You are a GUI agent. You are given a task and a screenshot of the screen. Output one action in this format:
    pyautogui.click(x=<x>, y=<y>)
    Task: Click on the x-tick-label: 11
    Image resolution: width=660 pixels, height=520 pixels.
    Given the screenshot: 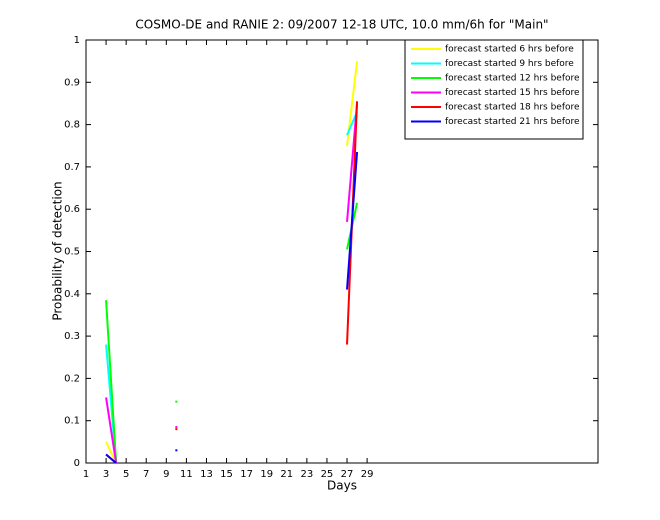 What is the action you would take?
    pyautogui.click(x=186, y=474)
    